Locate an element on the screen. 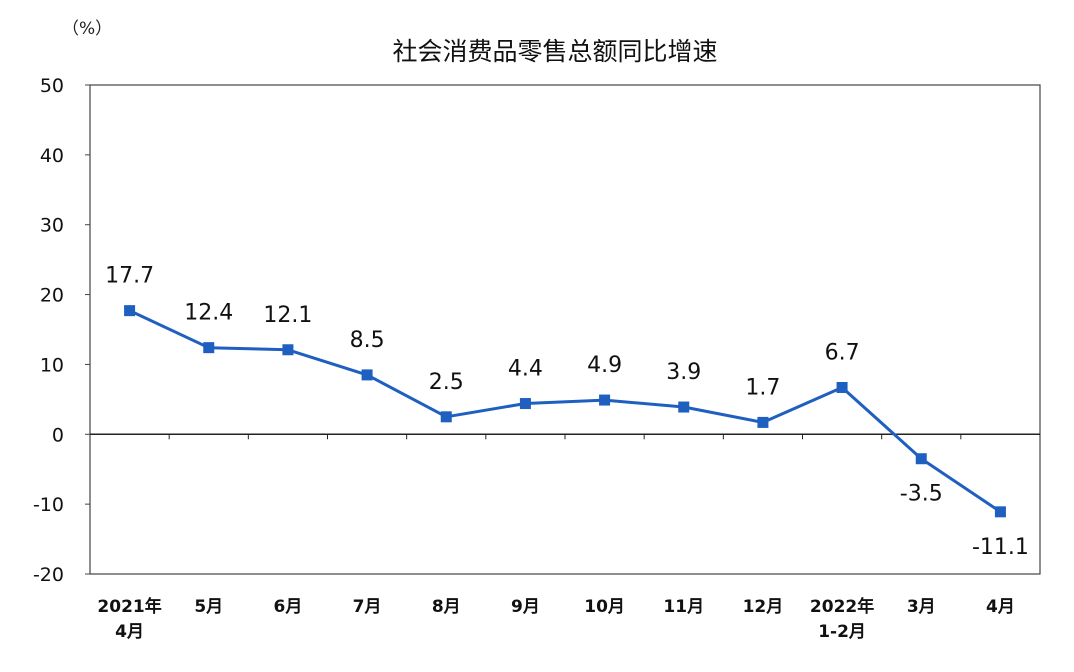 This screenshot has width=1074, height=672. data-label: 6.7 is located at coordinates (842, 352).